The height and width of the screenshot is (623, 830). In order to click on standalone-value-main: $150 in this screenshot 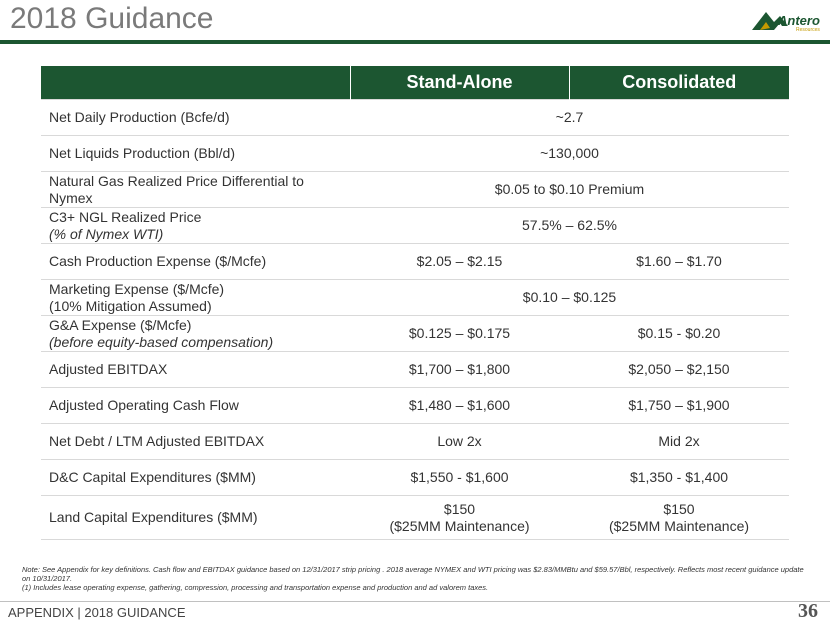, I will do `click(459, 508)`.